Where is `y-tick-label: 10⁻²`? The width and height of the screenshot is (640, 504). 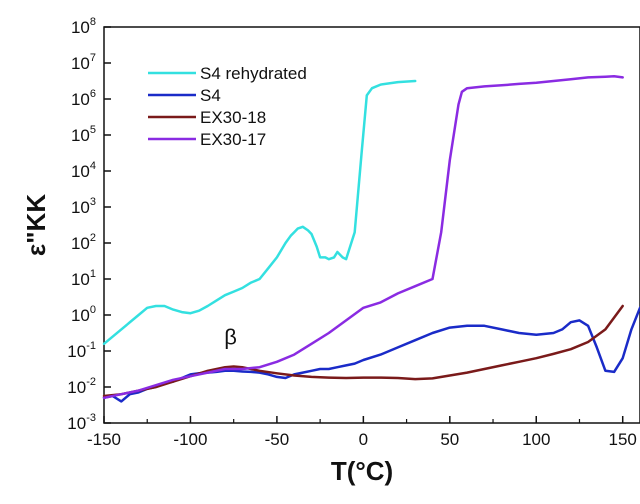 y-tick-label: 10⁻² is located at coordinates (81, 386).